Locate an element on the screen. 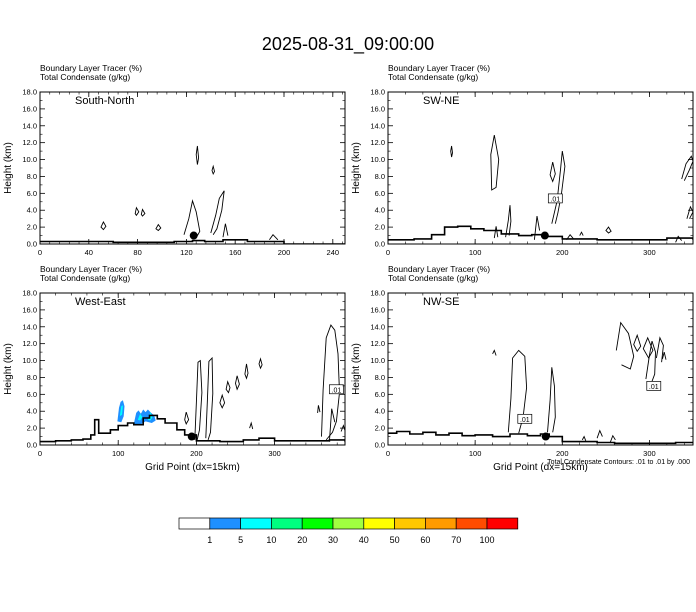  panel-label: SW-NE is located at coordinates (441, 101).